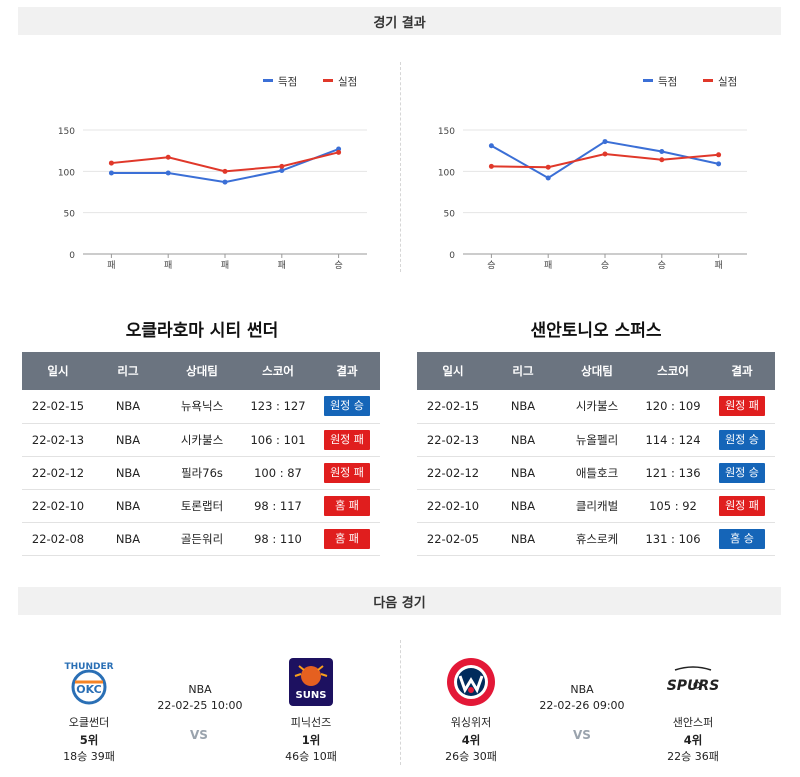  I want to click on result-badge: 원정 패, so click(742, 406).